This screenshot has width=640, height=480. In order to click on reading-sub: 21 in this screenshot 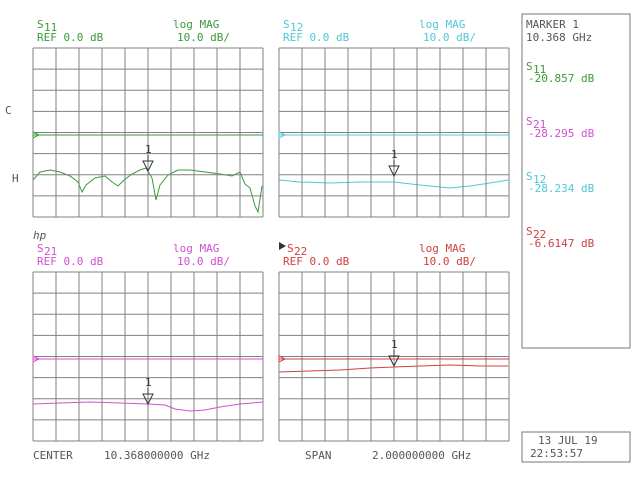, I will do `click(539, 124)`.